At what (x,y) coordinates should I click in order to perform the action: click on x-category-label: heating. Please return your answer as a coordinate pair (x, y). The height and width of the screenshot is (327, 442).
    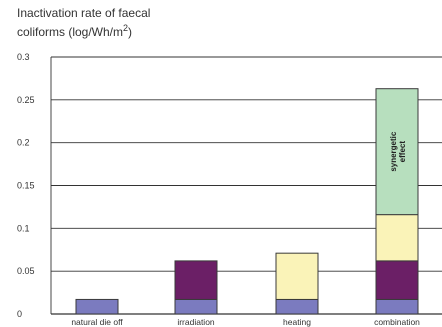
    Looking at the image, I should click on (297, 322).